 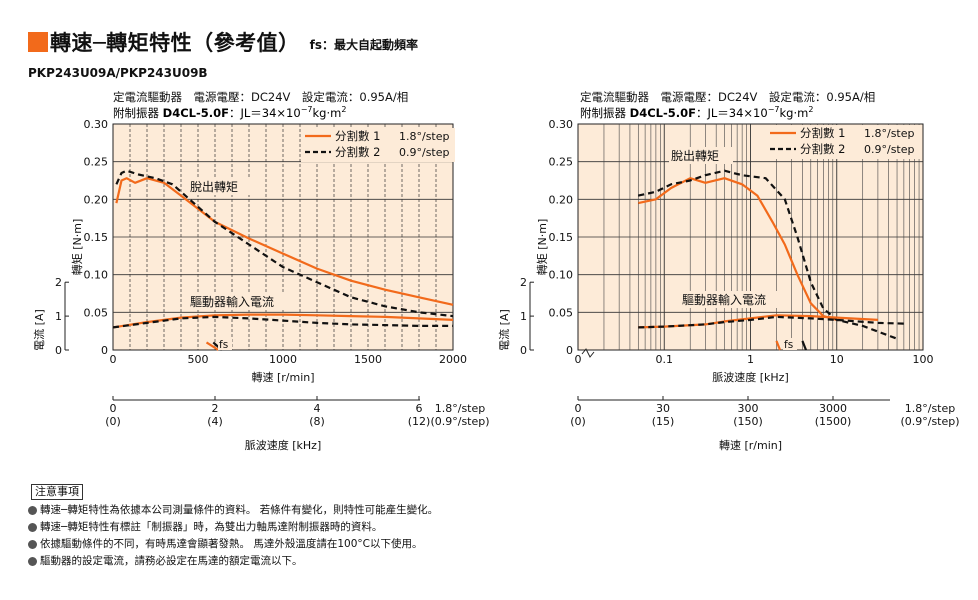 What do you see at coordinates (588, 353) in the screenshot?
I see `axis-break-mark` at bounding box center [588, 353].